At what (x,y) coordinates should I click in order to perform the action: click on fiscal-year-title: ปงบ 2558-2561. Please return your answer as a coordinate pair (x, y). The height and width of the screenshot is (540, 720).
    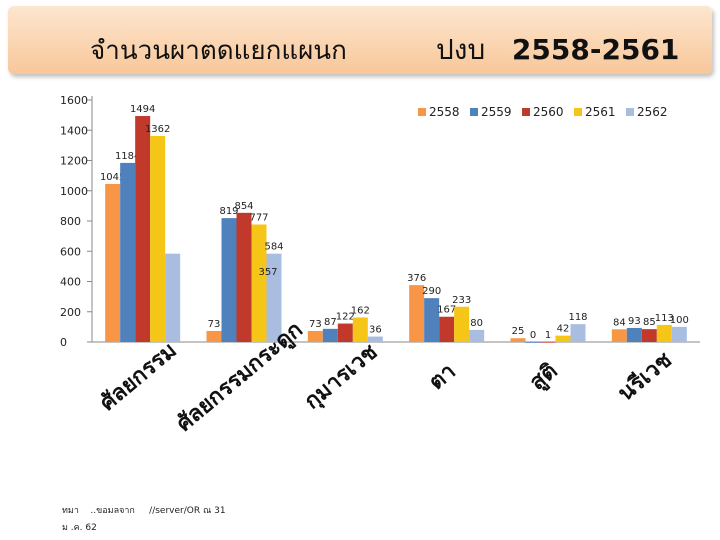
    Looking at the image, I should click on (557, 50).